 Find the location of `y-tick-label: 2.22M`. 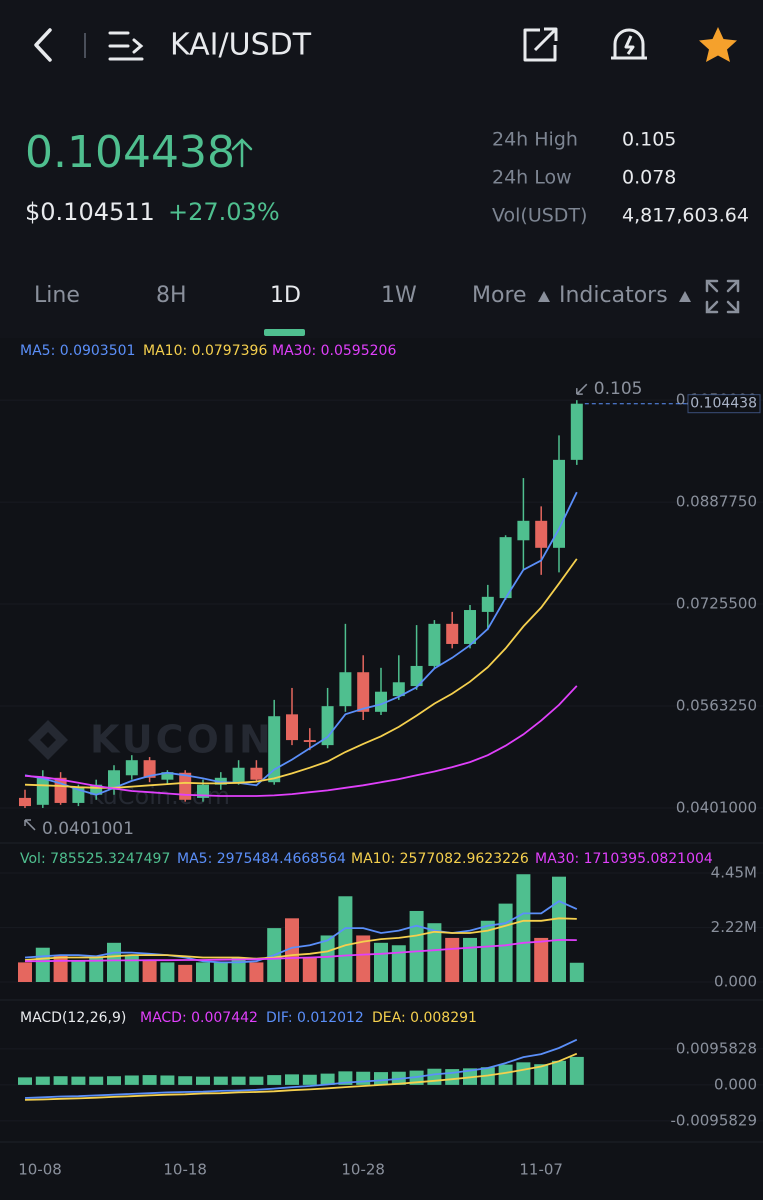

y-tick-label: 2.22M is located at coordinates (734, 927).